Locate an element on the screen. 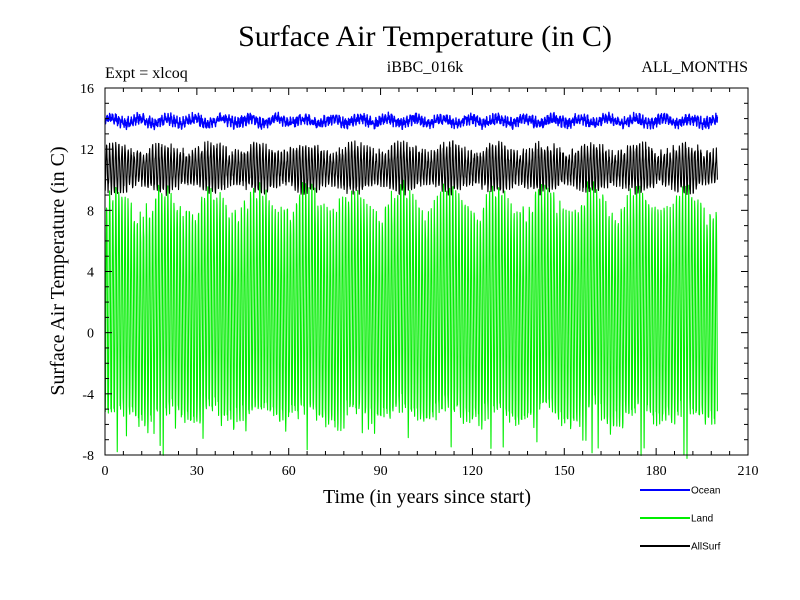 This screenshot has height=600, width=800. x-tick-label: 210 is located at coordinates (748, 471).